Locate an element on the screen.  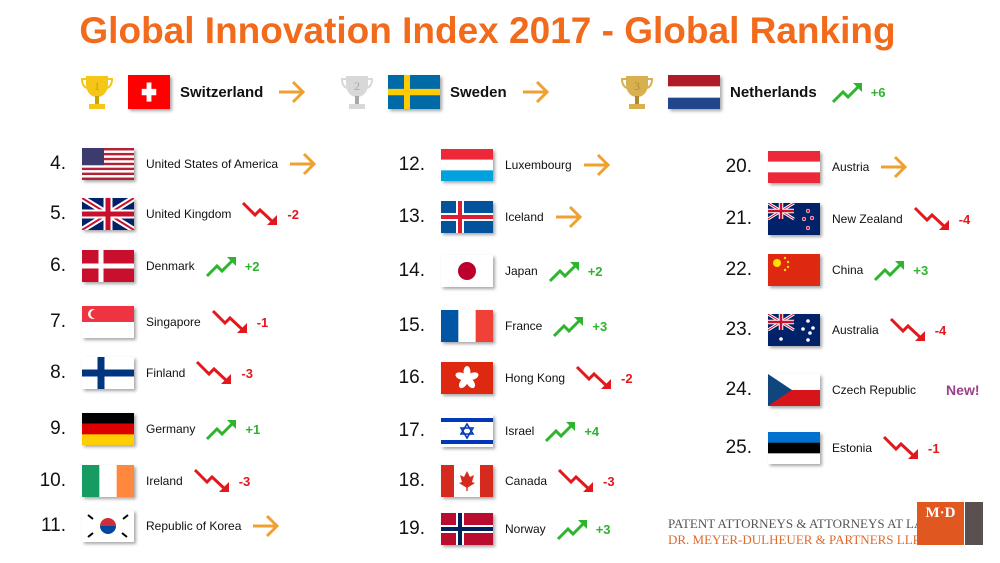
svg-text: 1 is located at coordinates (97, 86).